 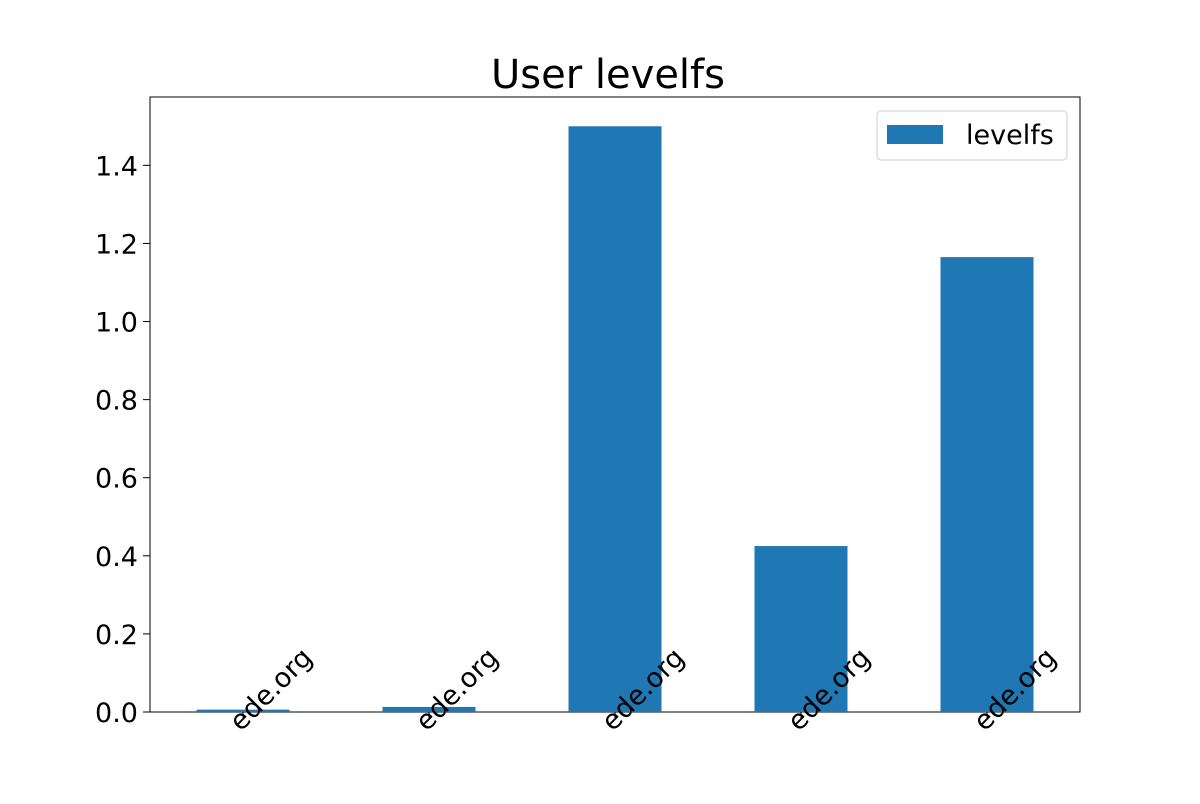 What do you see at coordinates (457, 689) in the screenshot?
I see `x-tick-label-1: ede.org` at bounding box center [457, 689].